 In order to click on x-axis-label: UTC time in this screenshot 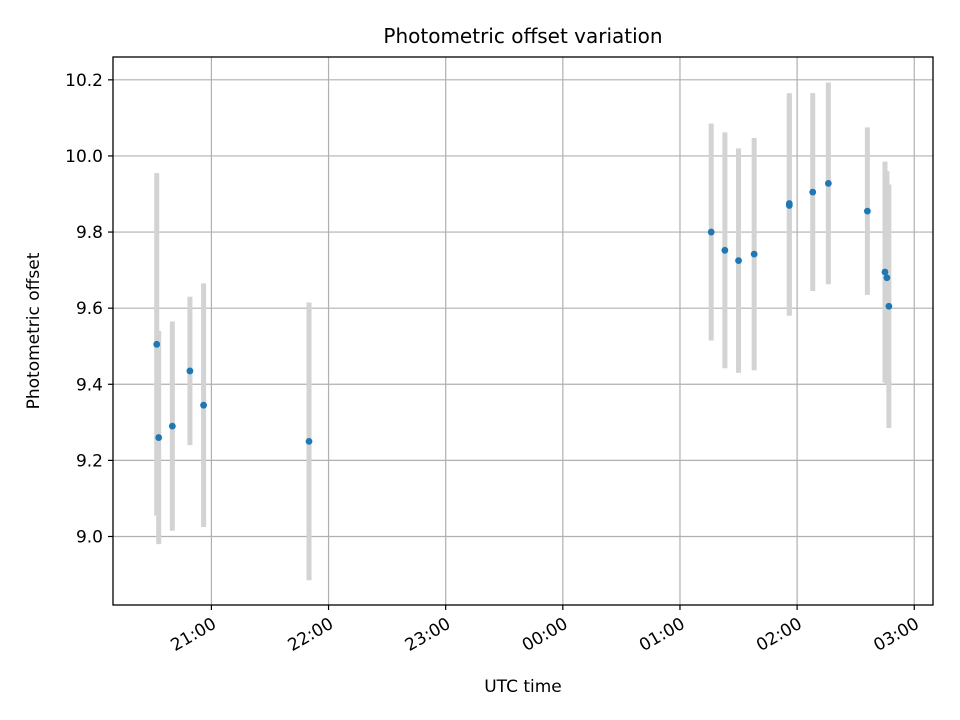, I will do `click(523, 687)`.